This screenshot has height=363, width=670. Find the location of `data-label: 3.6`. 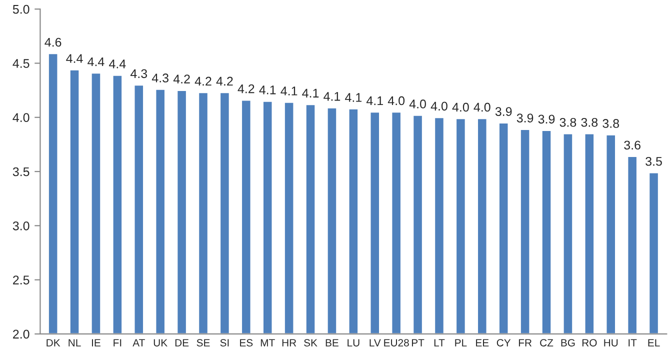

data-label: 3.6 is located at coordinates (632, 145).